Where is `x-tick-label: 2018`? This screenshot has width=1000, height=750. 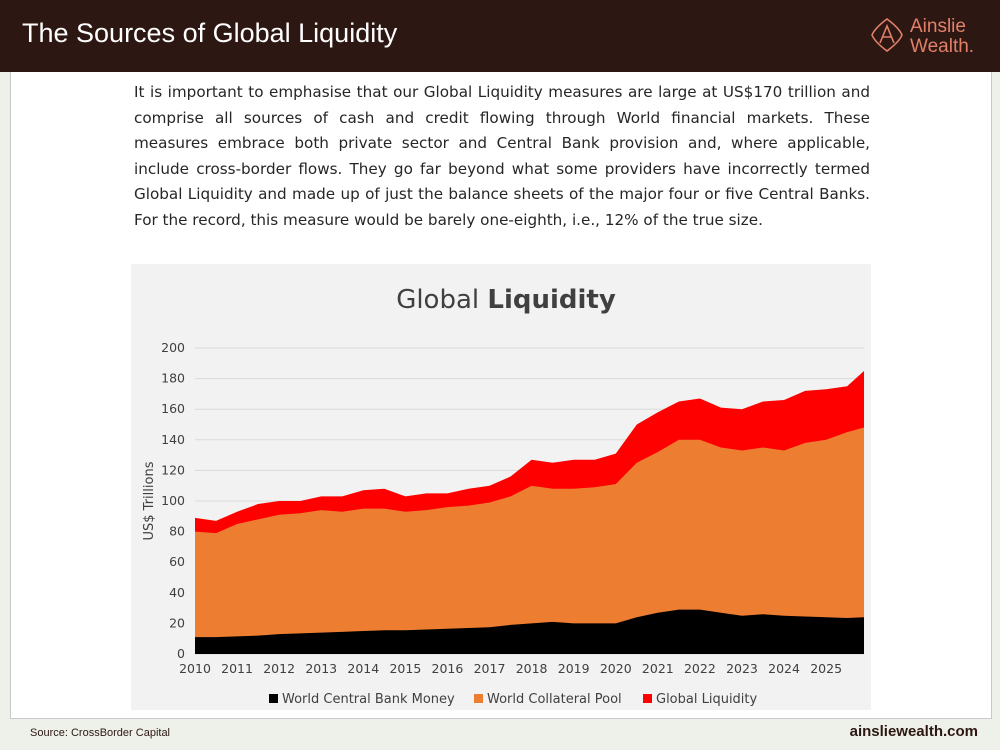 x-tick-label: 2018 is located at coordinates (532, 668).